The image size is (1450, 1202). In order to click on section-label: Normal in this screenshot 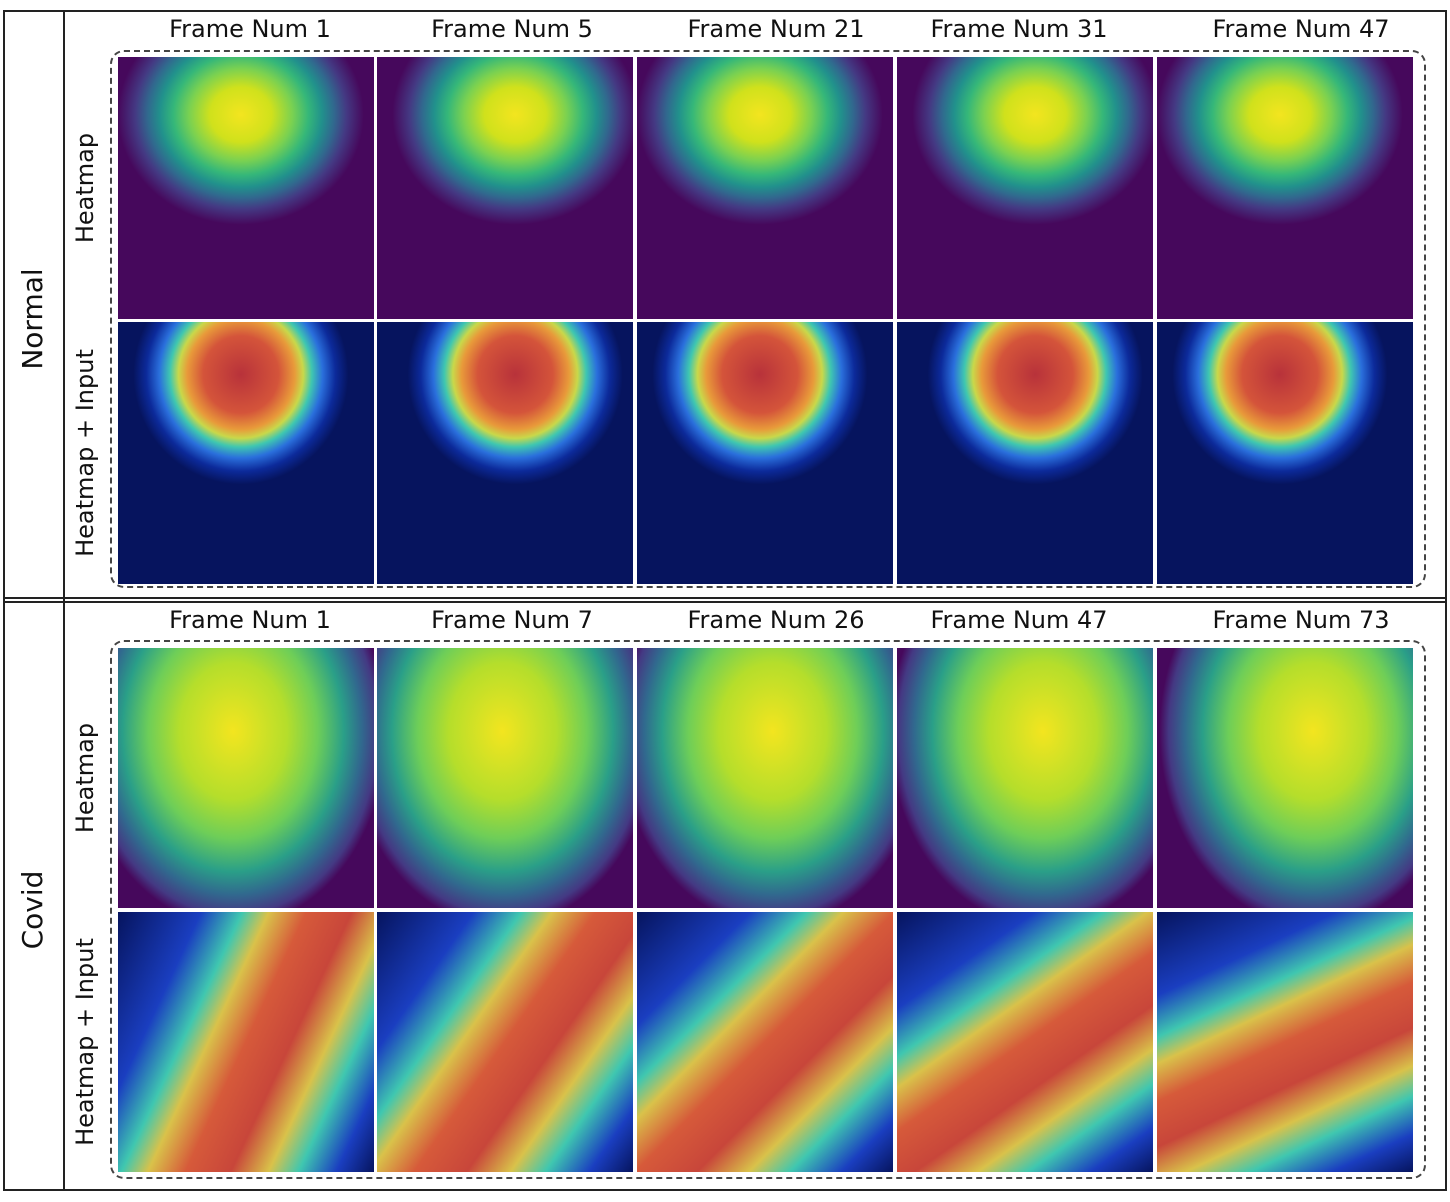, I will do `click(32, 319)`.